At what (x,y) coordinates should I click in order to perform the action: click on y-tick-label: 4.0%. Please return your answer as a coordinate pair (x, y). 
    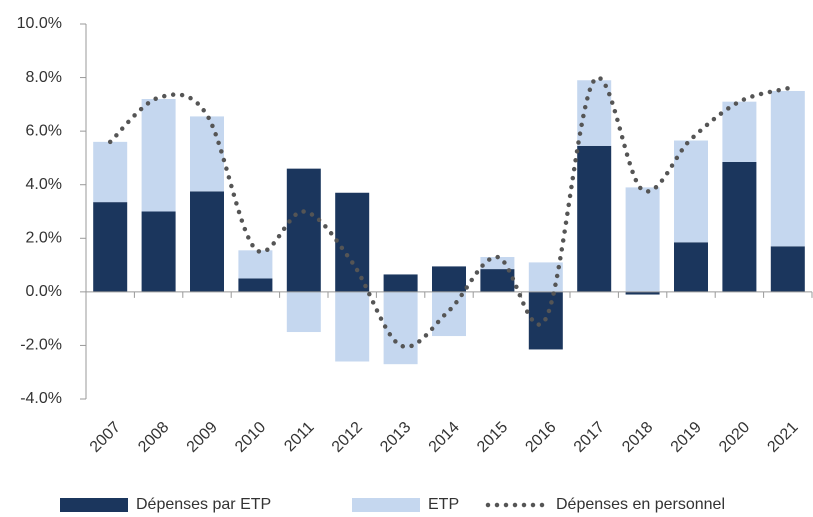
    Looking at the image, I should click on (44, 184).